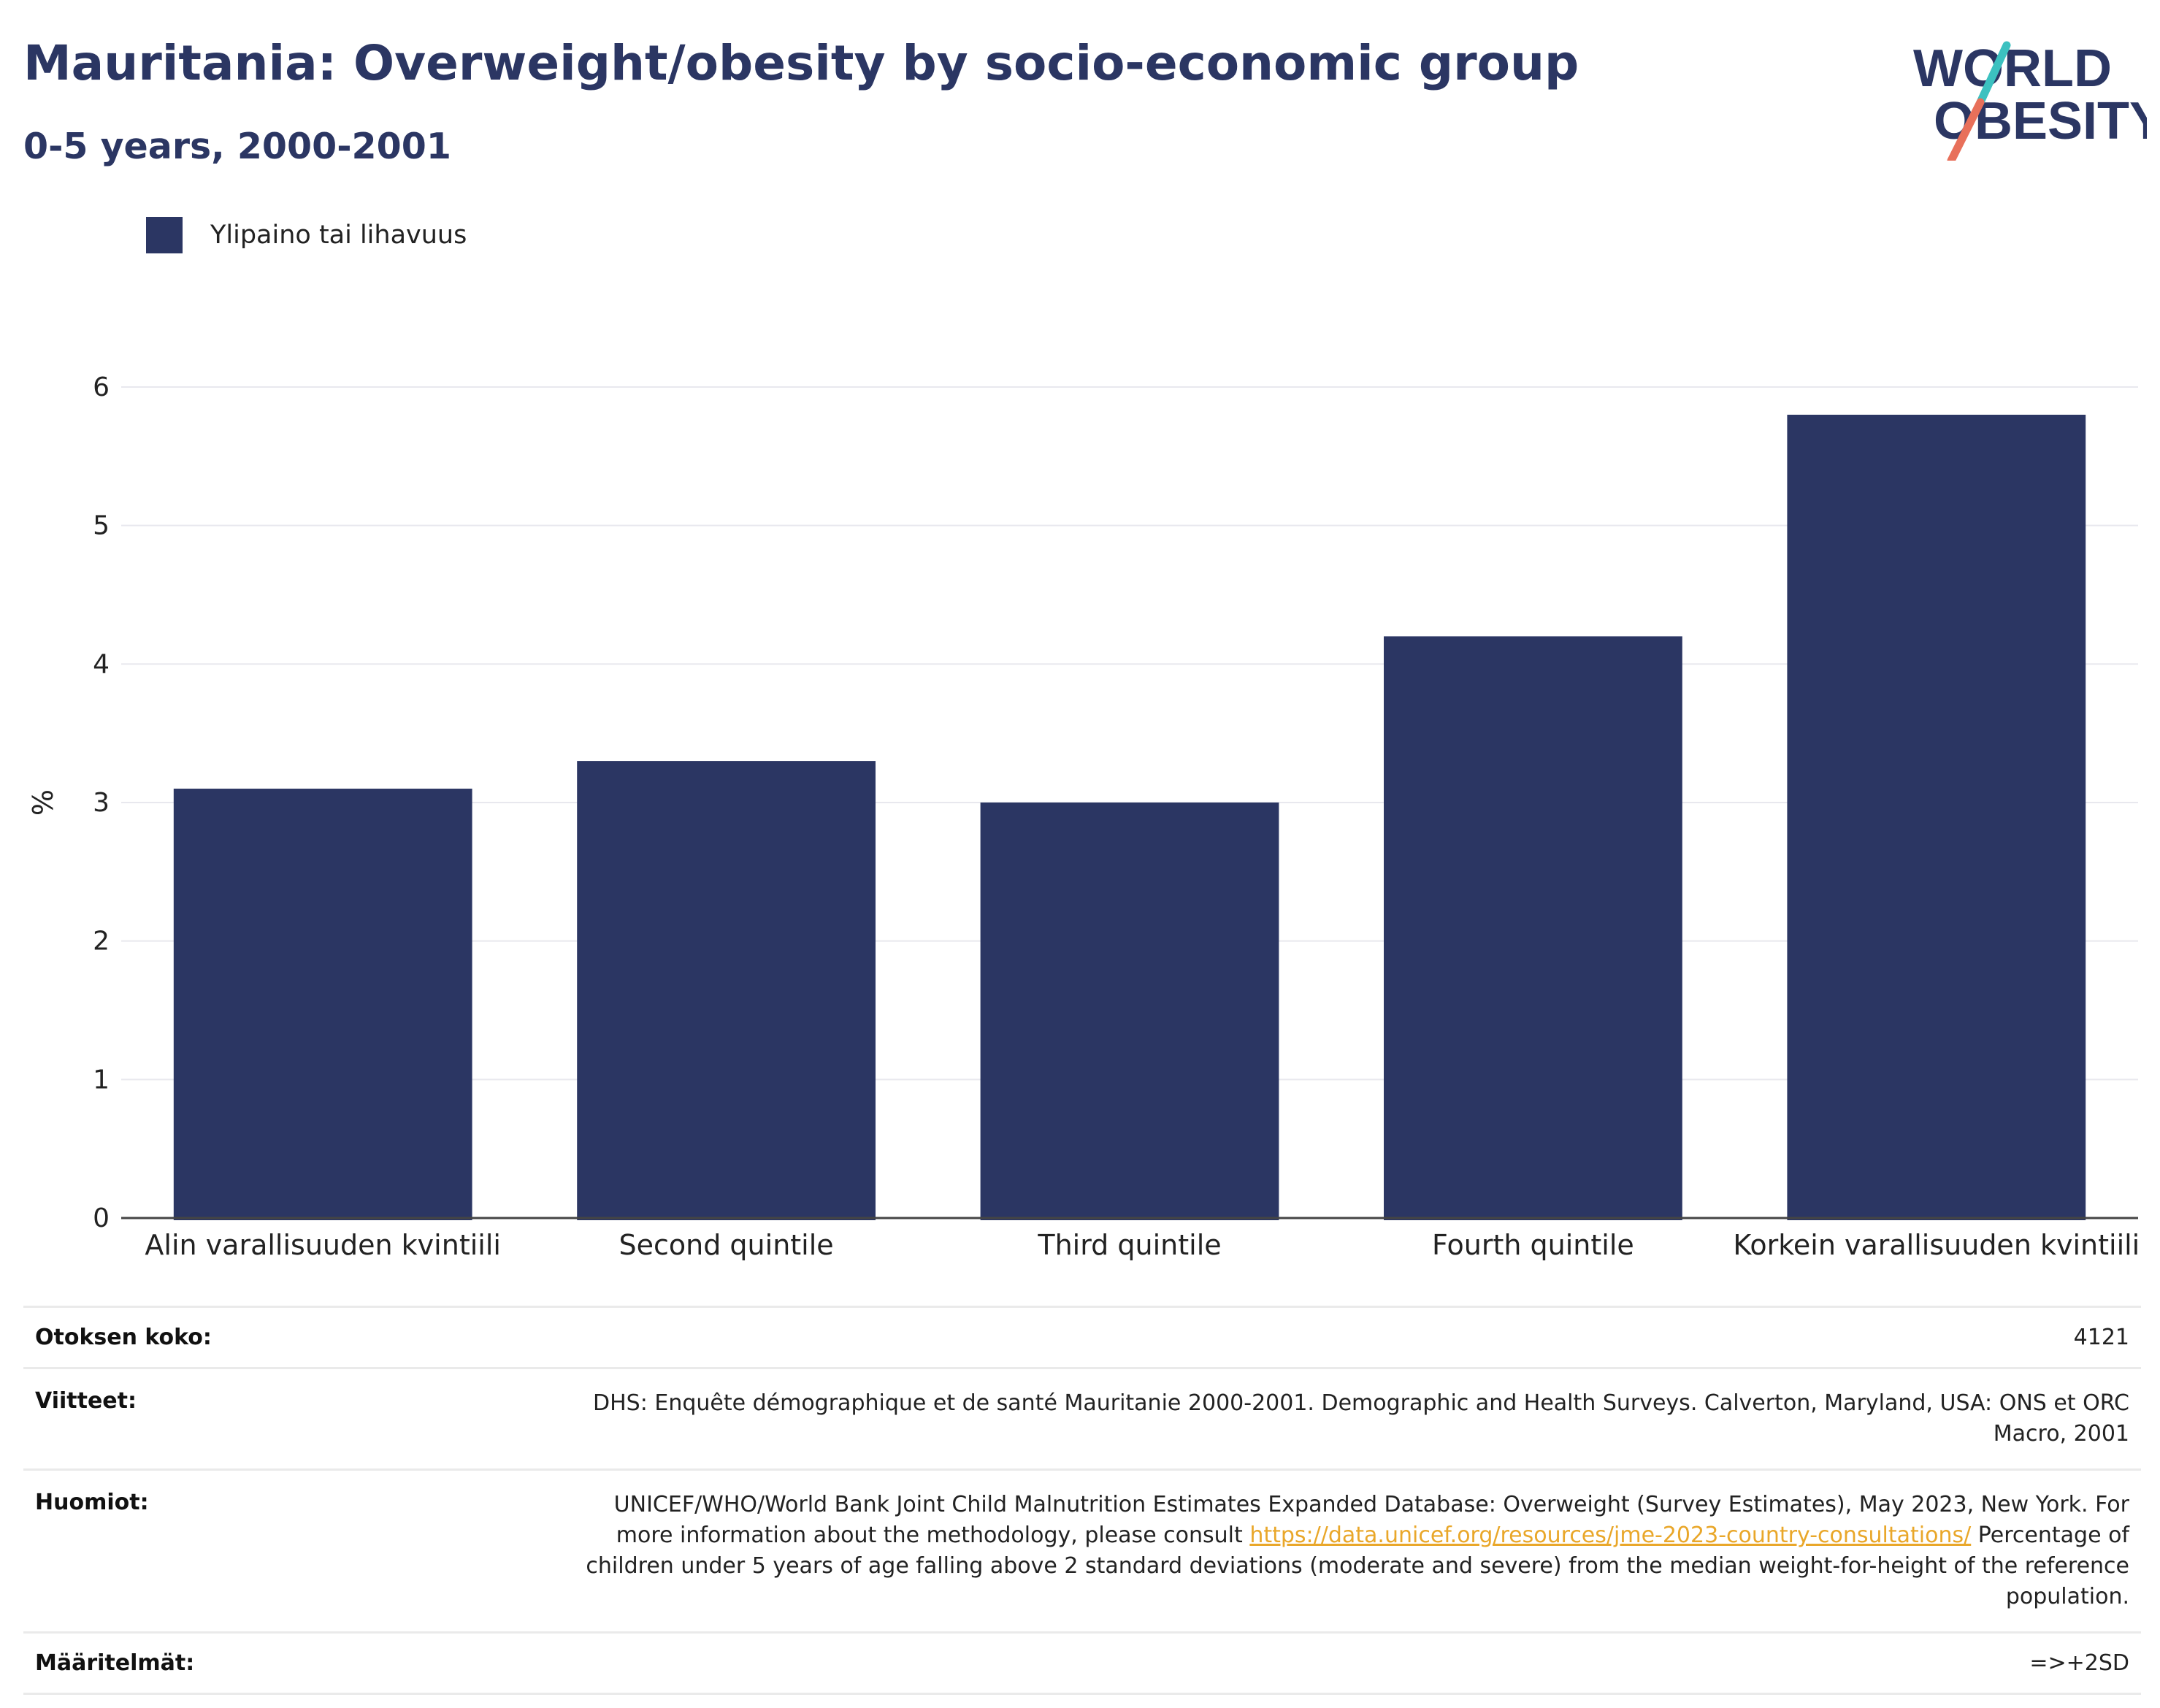  Describe the element at coordinates (101, 1080) in the screenshot. I see `y-tick-label: 1` at that location.